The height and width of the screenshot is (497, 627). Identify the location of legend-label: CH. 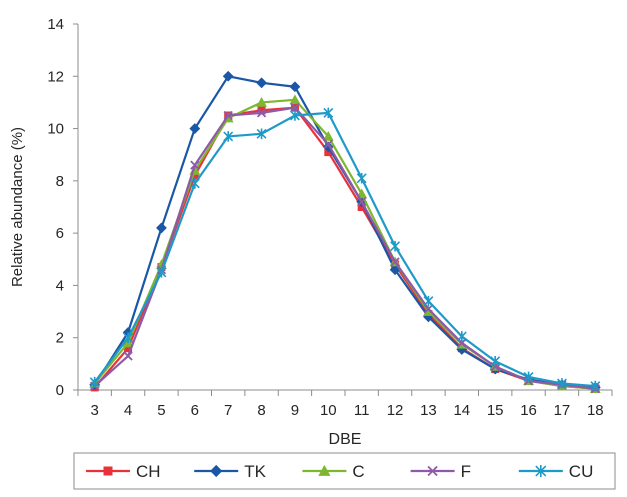
(148, 471).